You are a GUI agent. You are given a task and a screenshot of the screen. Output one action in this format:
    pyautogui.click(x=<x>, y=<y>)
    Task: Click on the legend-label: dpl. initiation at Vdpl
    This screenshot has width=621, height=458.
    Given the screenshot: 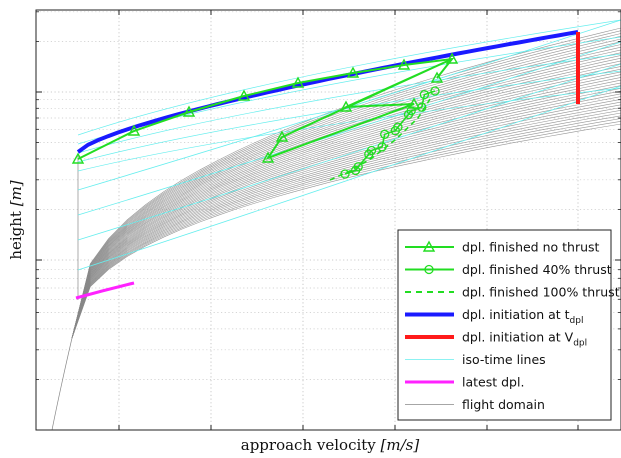 What is the action you would take?
    pyautogui.click(x=524, y=339)
    